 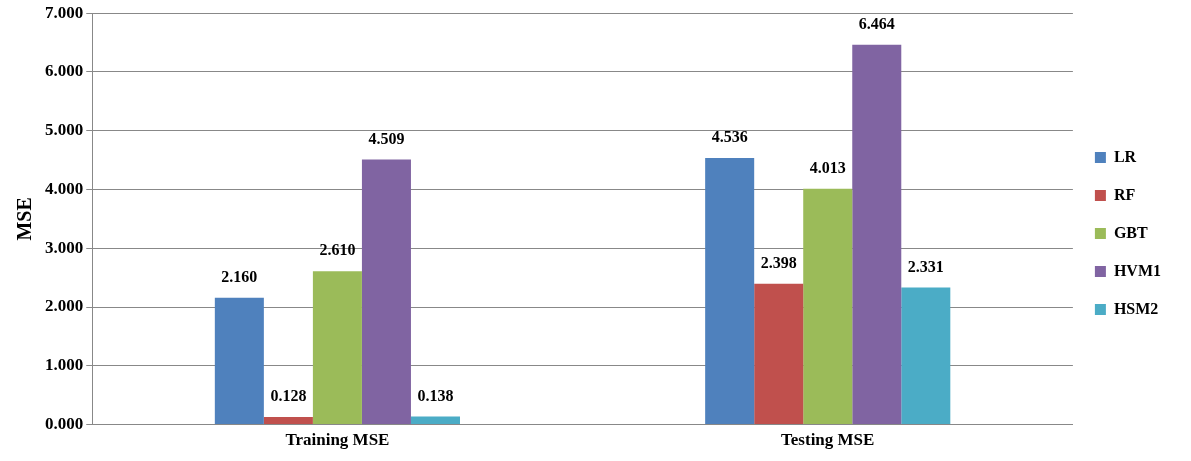 I want to click on legend-label: RF, so click(x=1124, y=194).